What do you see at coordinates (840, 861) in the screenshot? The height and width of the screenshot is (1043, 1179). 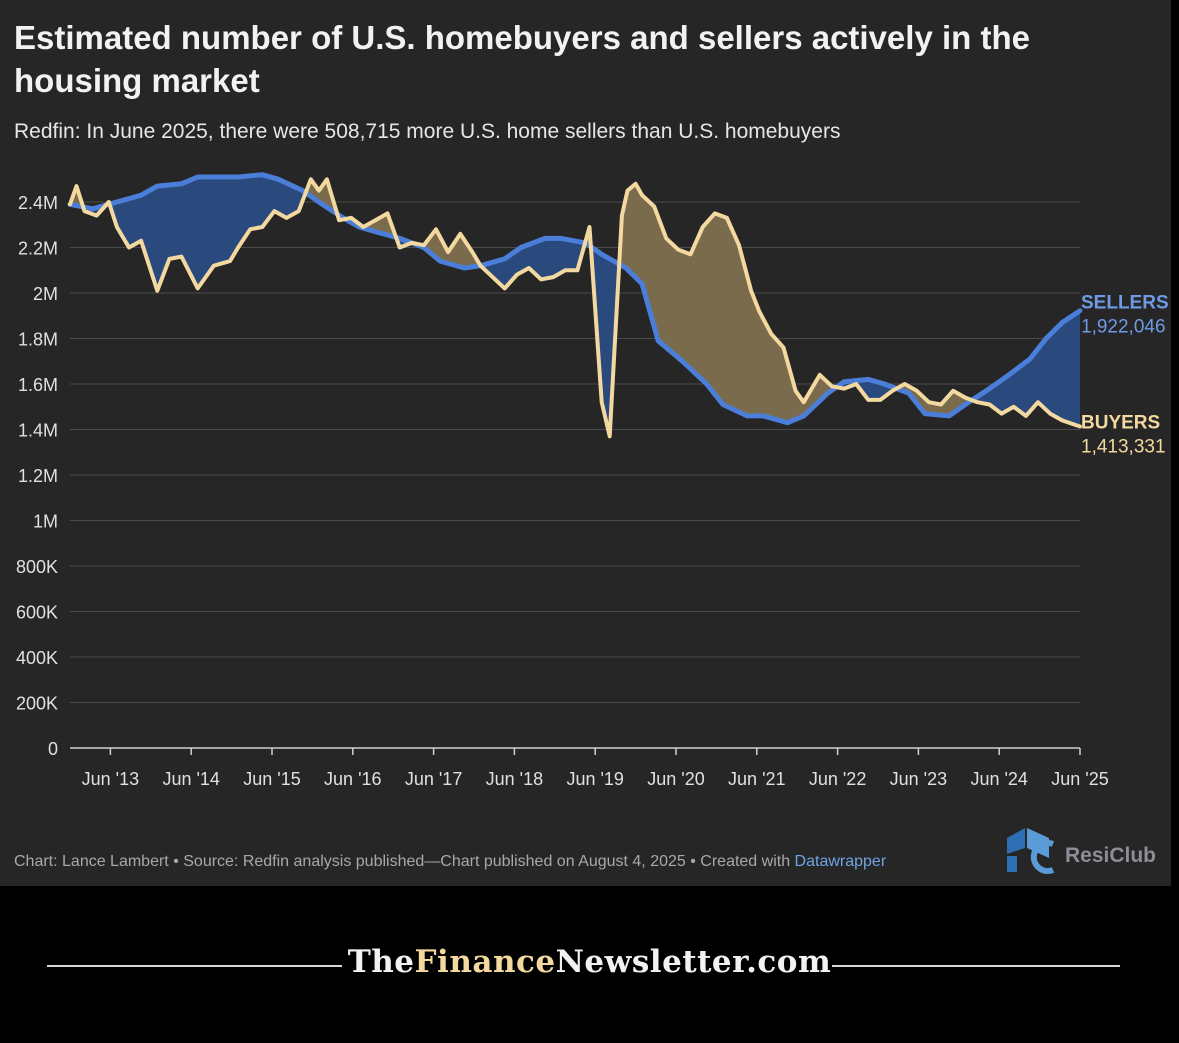 I see `datawrapper-link: Datawrapper` at bounding box center [840, 861].